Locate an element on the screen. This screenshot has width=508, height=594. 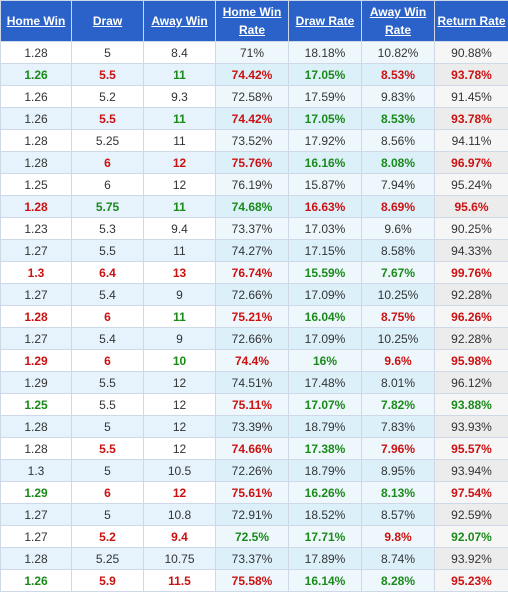
cell-return-rate: 96.12% is located at coordinates (471, 382).